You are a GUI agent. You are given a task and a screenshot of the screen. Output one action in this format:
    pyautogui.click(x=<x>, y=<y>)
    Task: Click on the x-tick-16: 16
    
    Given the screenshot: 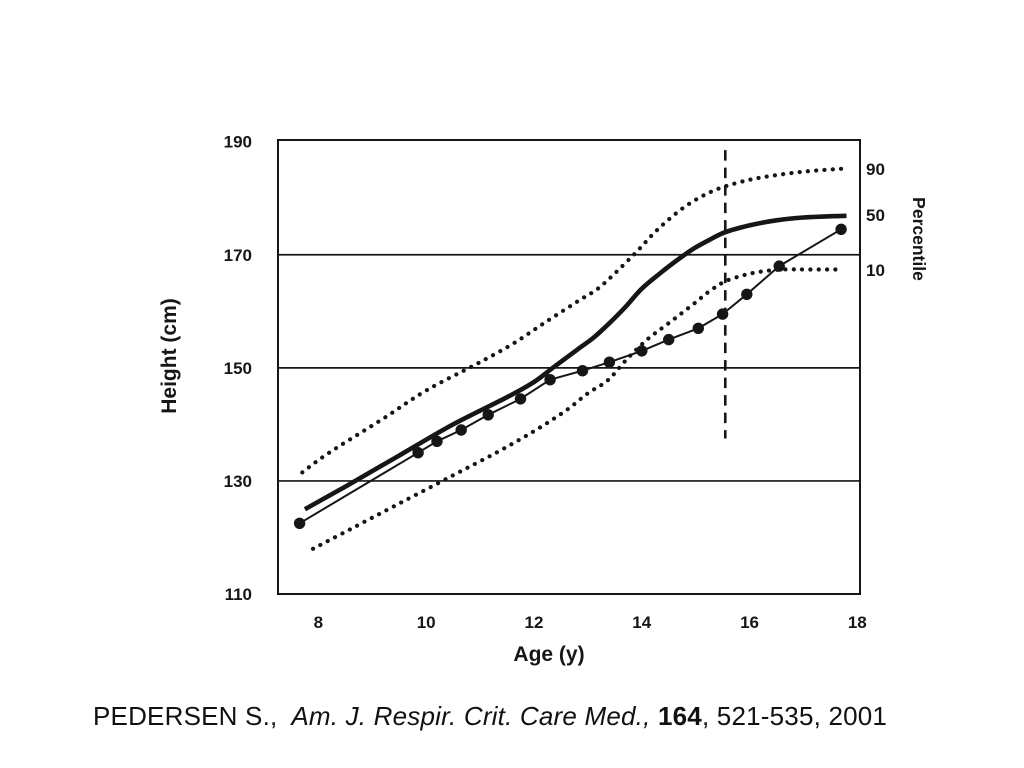 What is the action you would take?
    pyautogui.click(x=749, y=622)
    